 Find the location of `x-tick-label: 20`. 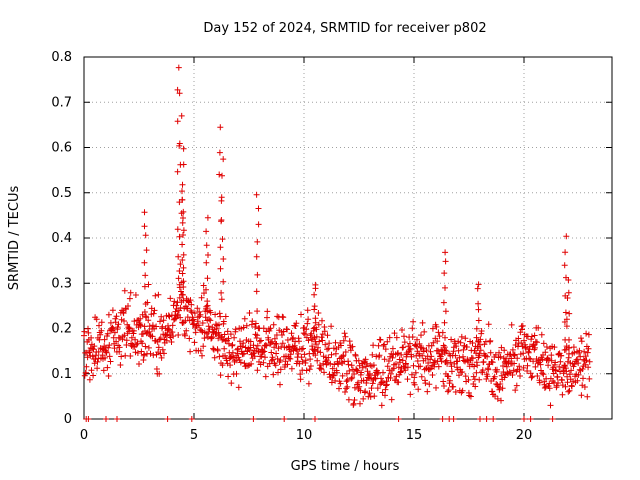

x-tick-label: 20 is located at coordinates (524, 435).